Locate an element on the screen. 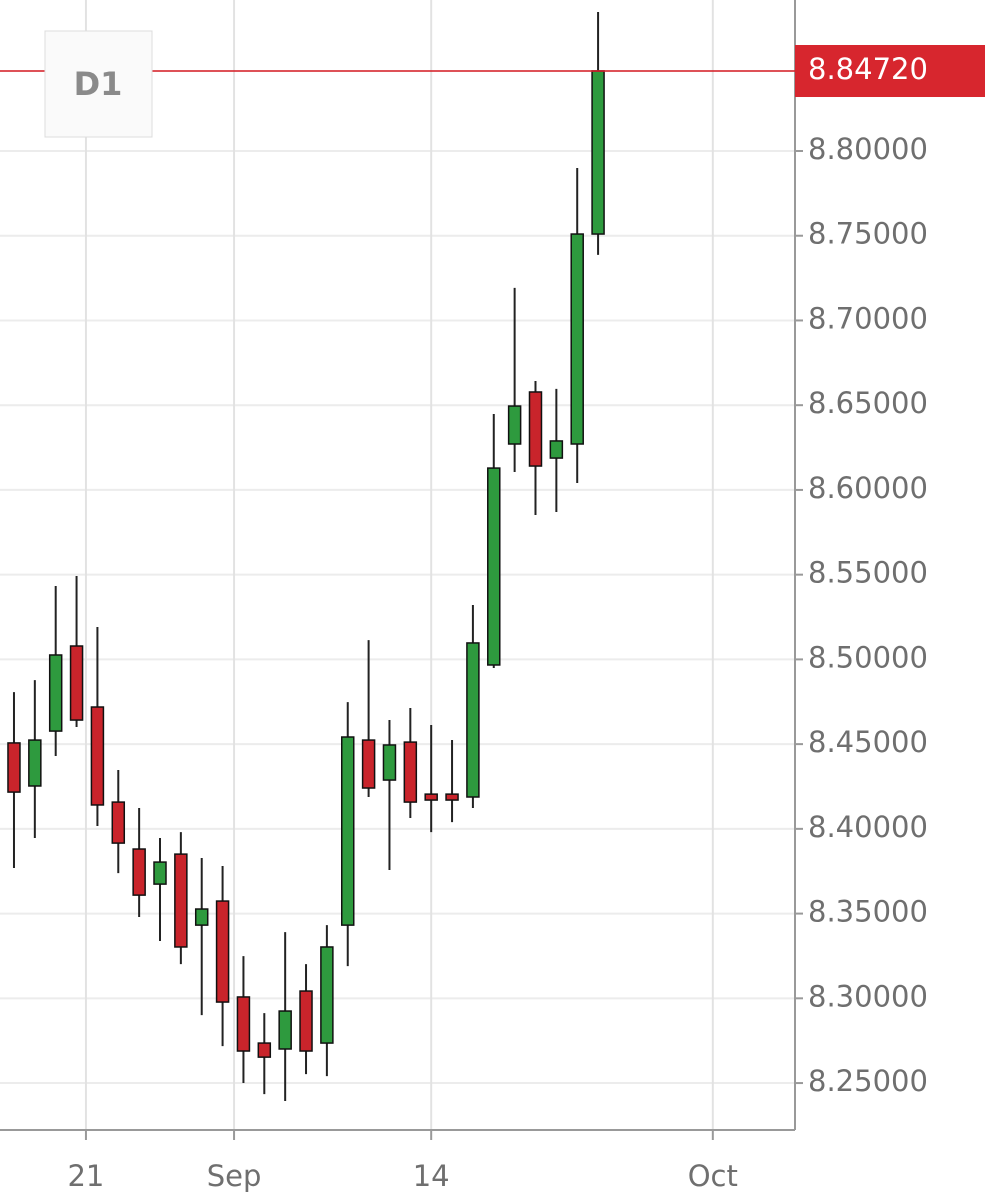  timeframe-box is located at coordinates (98, 84).